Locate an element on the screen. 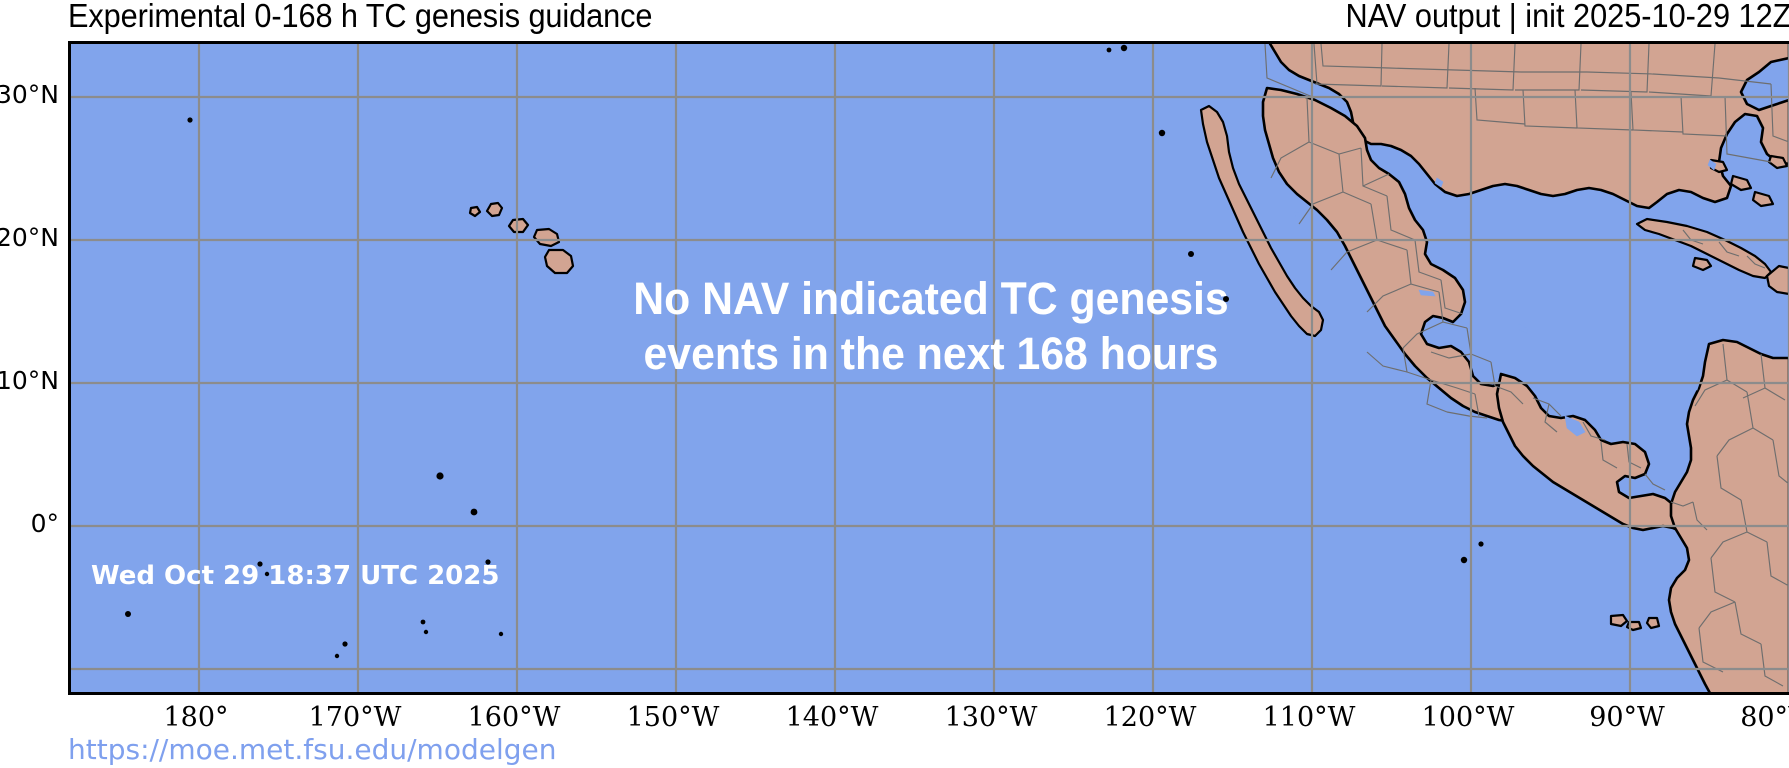  galapagos-isabela is located at coordinates (1619, 620).